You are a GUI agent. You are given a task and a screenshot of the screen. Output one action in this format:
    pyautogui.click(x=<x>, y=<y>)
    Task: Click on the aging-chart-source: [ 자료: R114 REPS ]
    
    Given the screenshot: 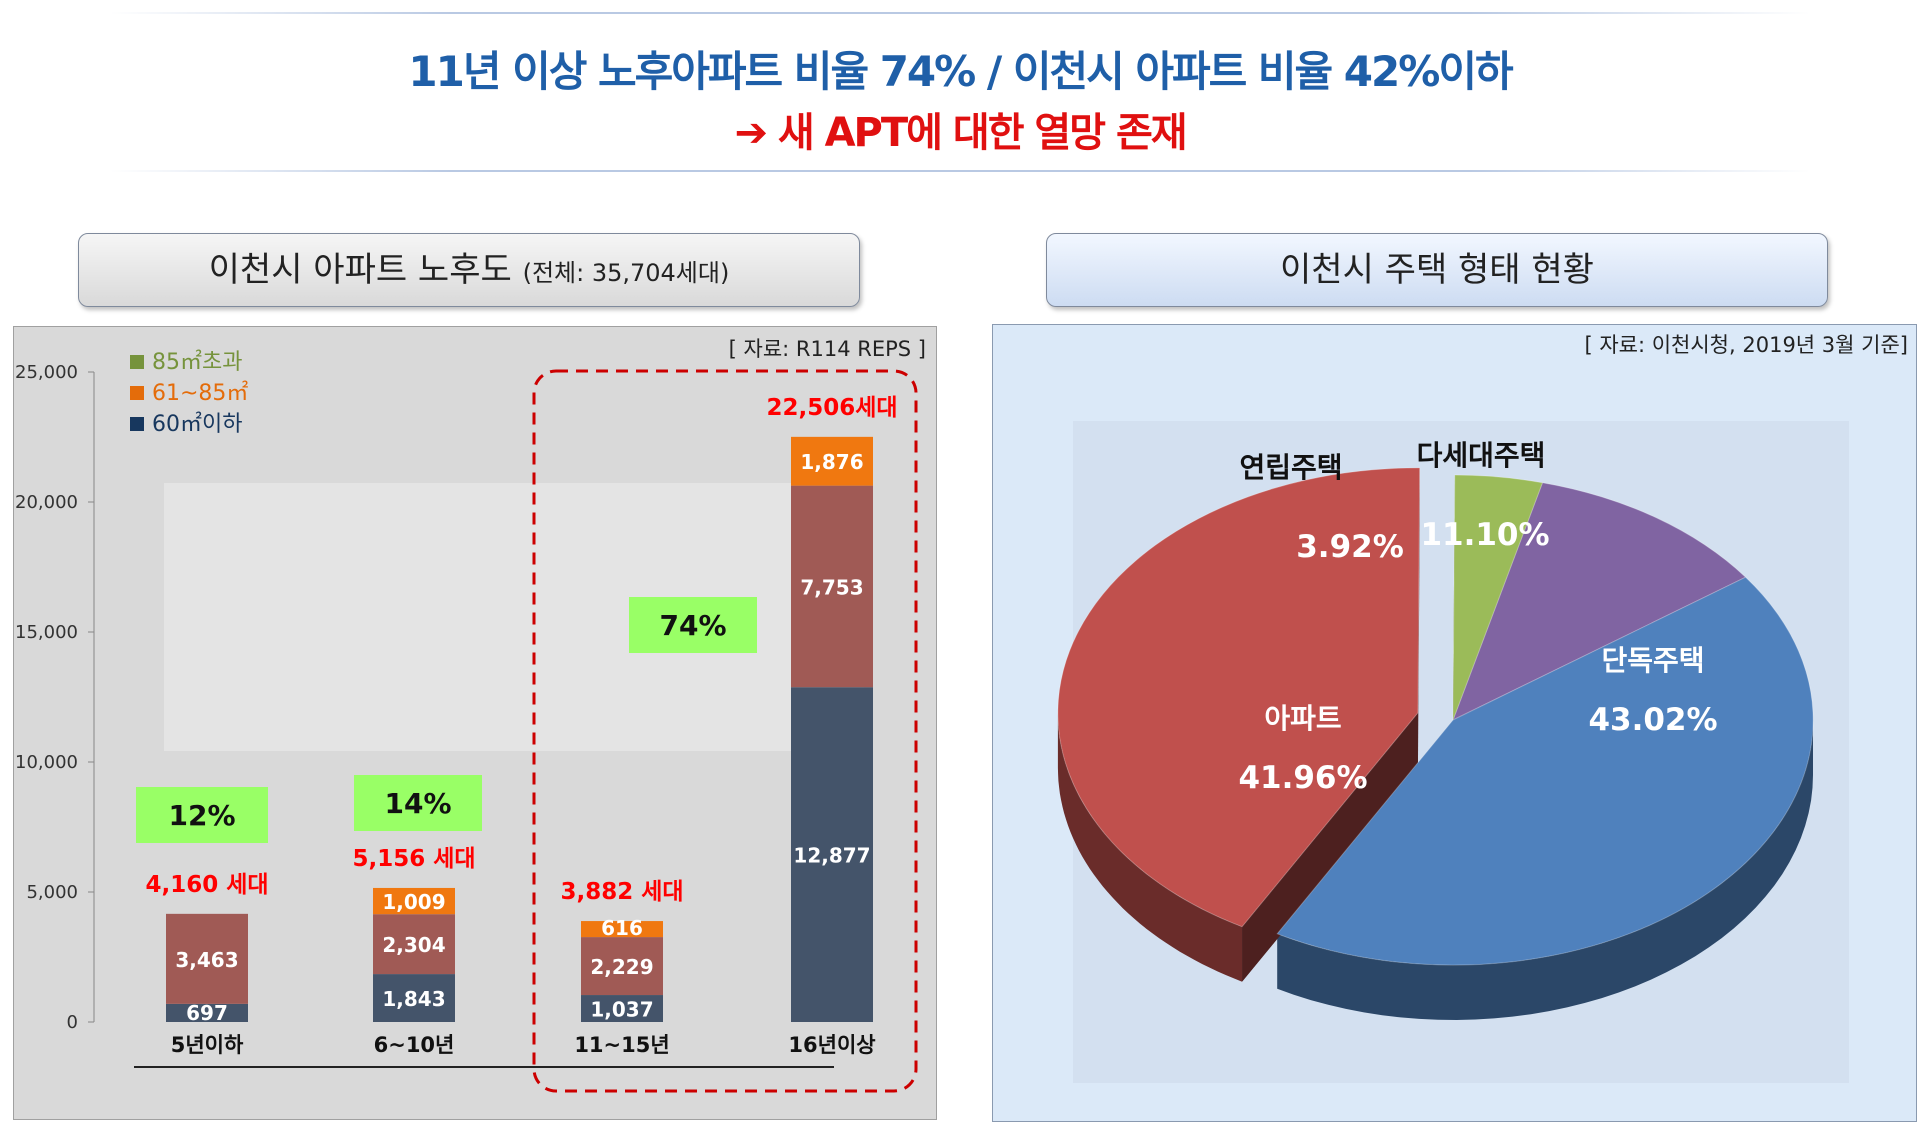 What is the action you would take?
    pyautogui.click(x=827, y=349)
    